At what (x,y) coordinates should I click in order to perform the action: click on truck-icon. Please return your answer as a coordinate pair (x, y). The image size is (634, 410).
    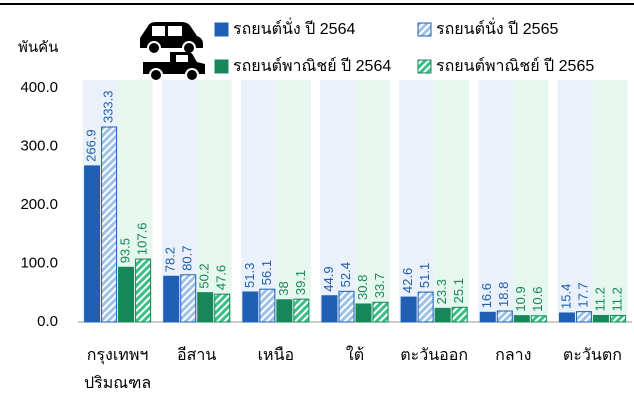
    Looking at the image, I should click on (174, 67).